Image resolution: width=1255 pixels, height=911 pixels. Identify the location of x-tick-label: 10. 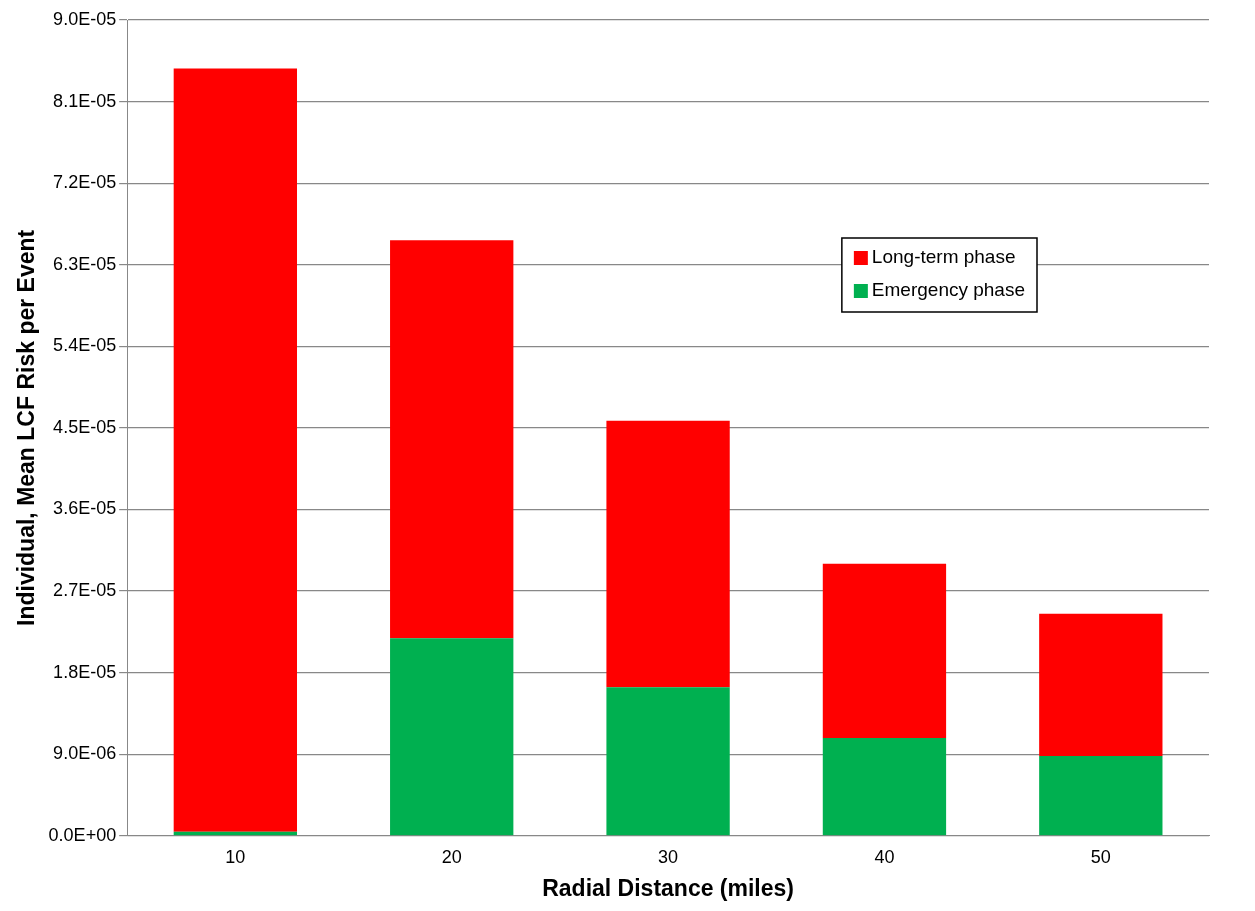
(235, 856).